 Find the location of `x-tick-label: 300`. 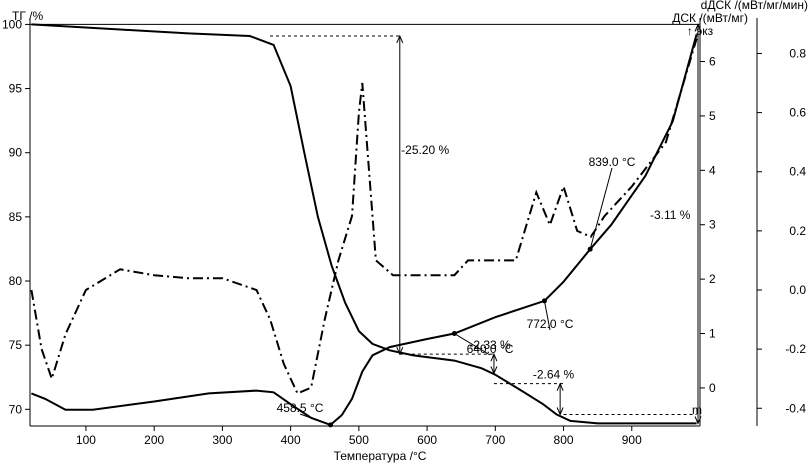

x-tick-label: 300 is located at coordinates (222, 440).